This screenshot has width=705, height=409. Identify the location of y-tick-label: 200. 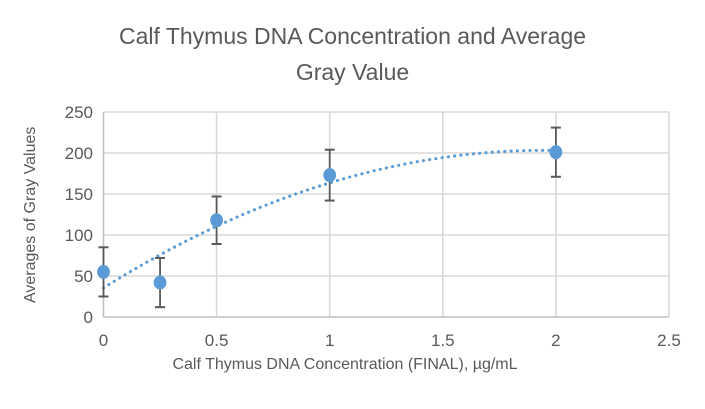
(79, 153).